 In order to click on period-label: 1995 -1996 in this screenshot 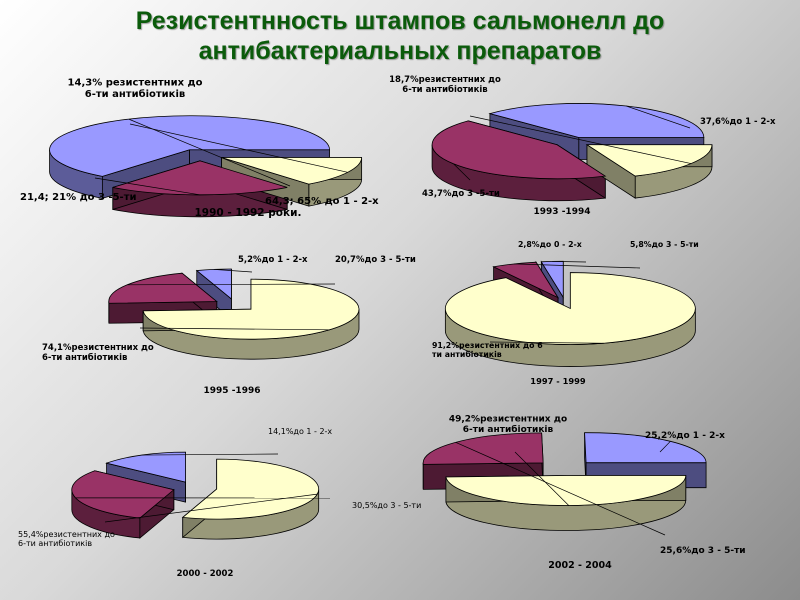, I will do `click(232, 391)`.